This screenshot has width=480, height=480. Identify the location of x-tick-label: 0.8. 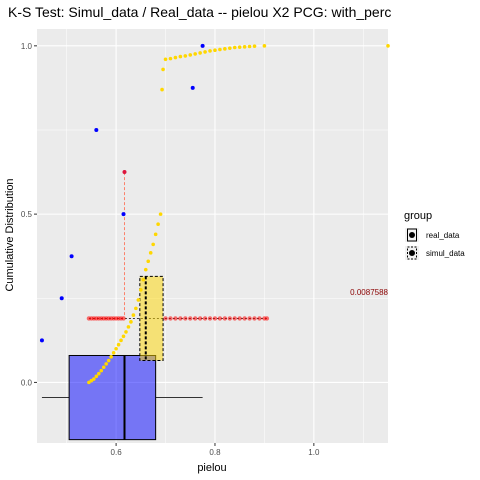
(215, 452).